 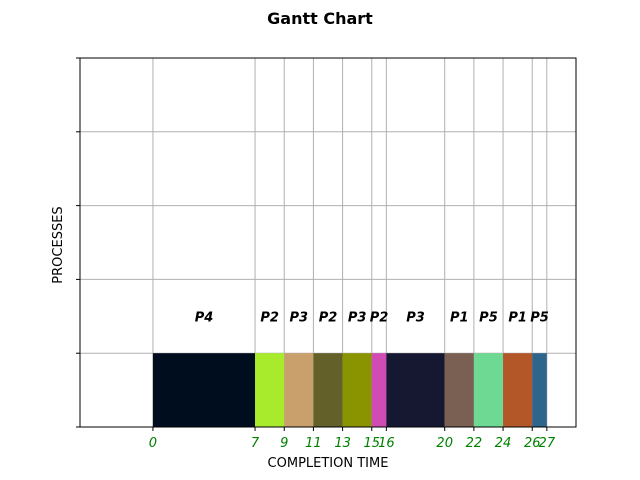 What do you see at coordinates (547, 443) in the screenshot?
I see `x-tick-label: 27` at bounding box center [547, 443].